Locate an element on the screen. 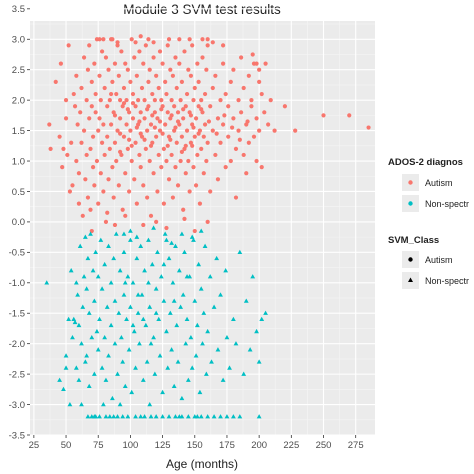  x-tick-label: 50 is located at coordinates (66, 445).